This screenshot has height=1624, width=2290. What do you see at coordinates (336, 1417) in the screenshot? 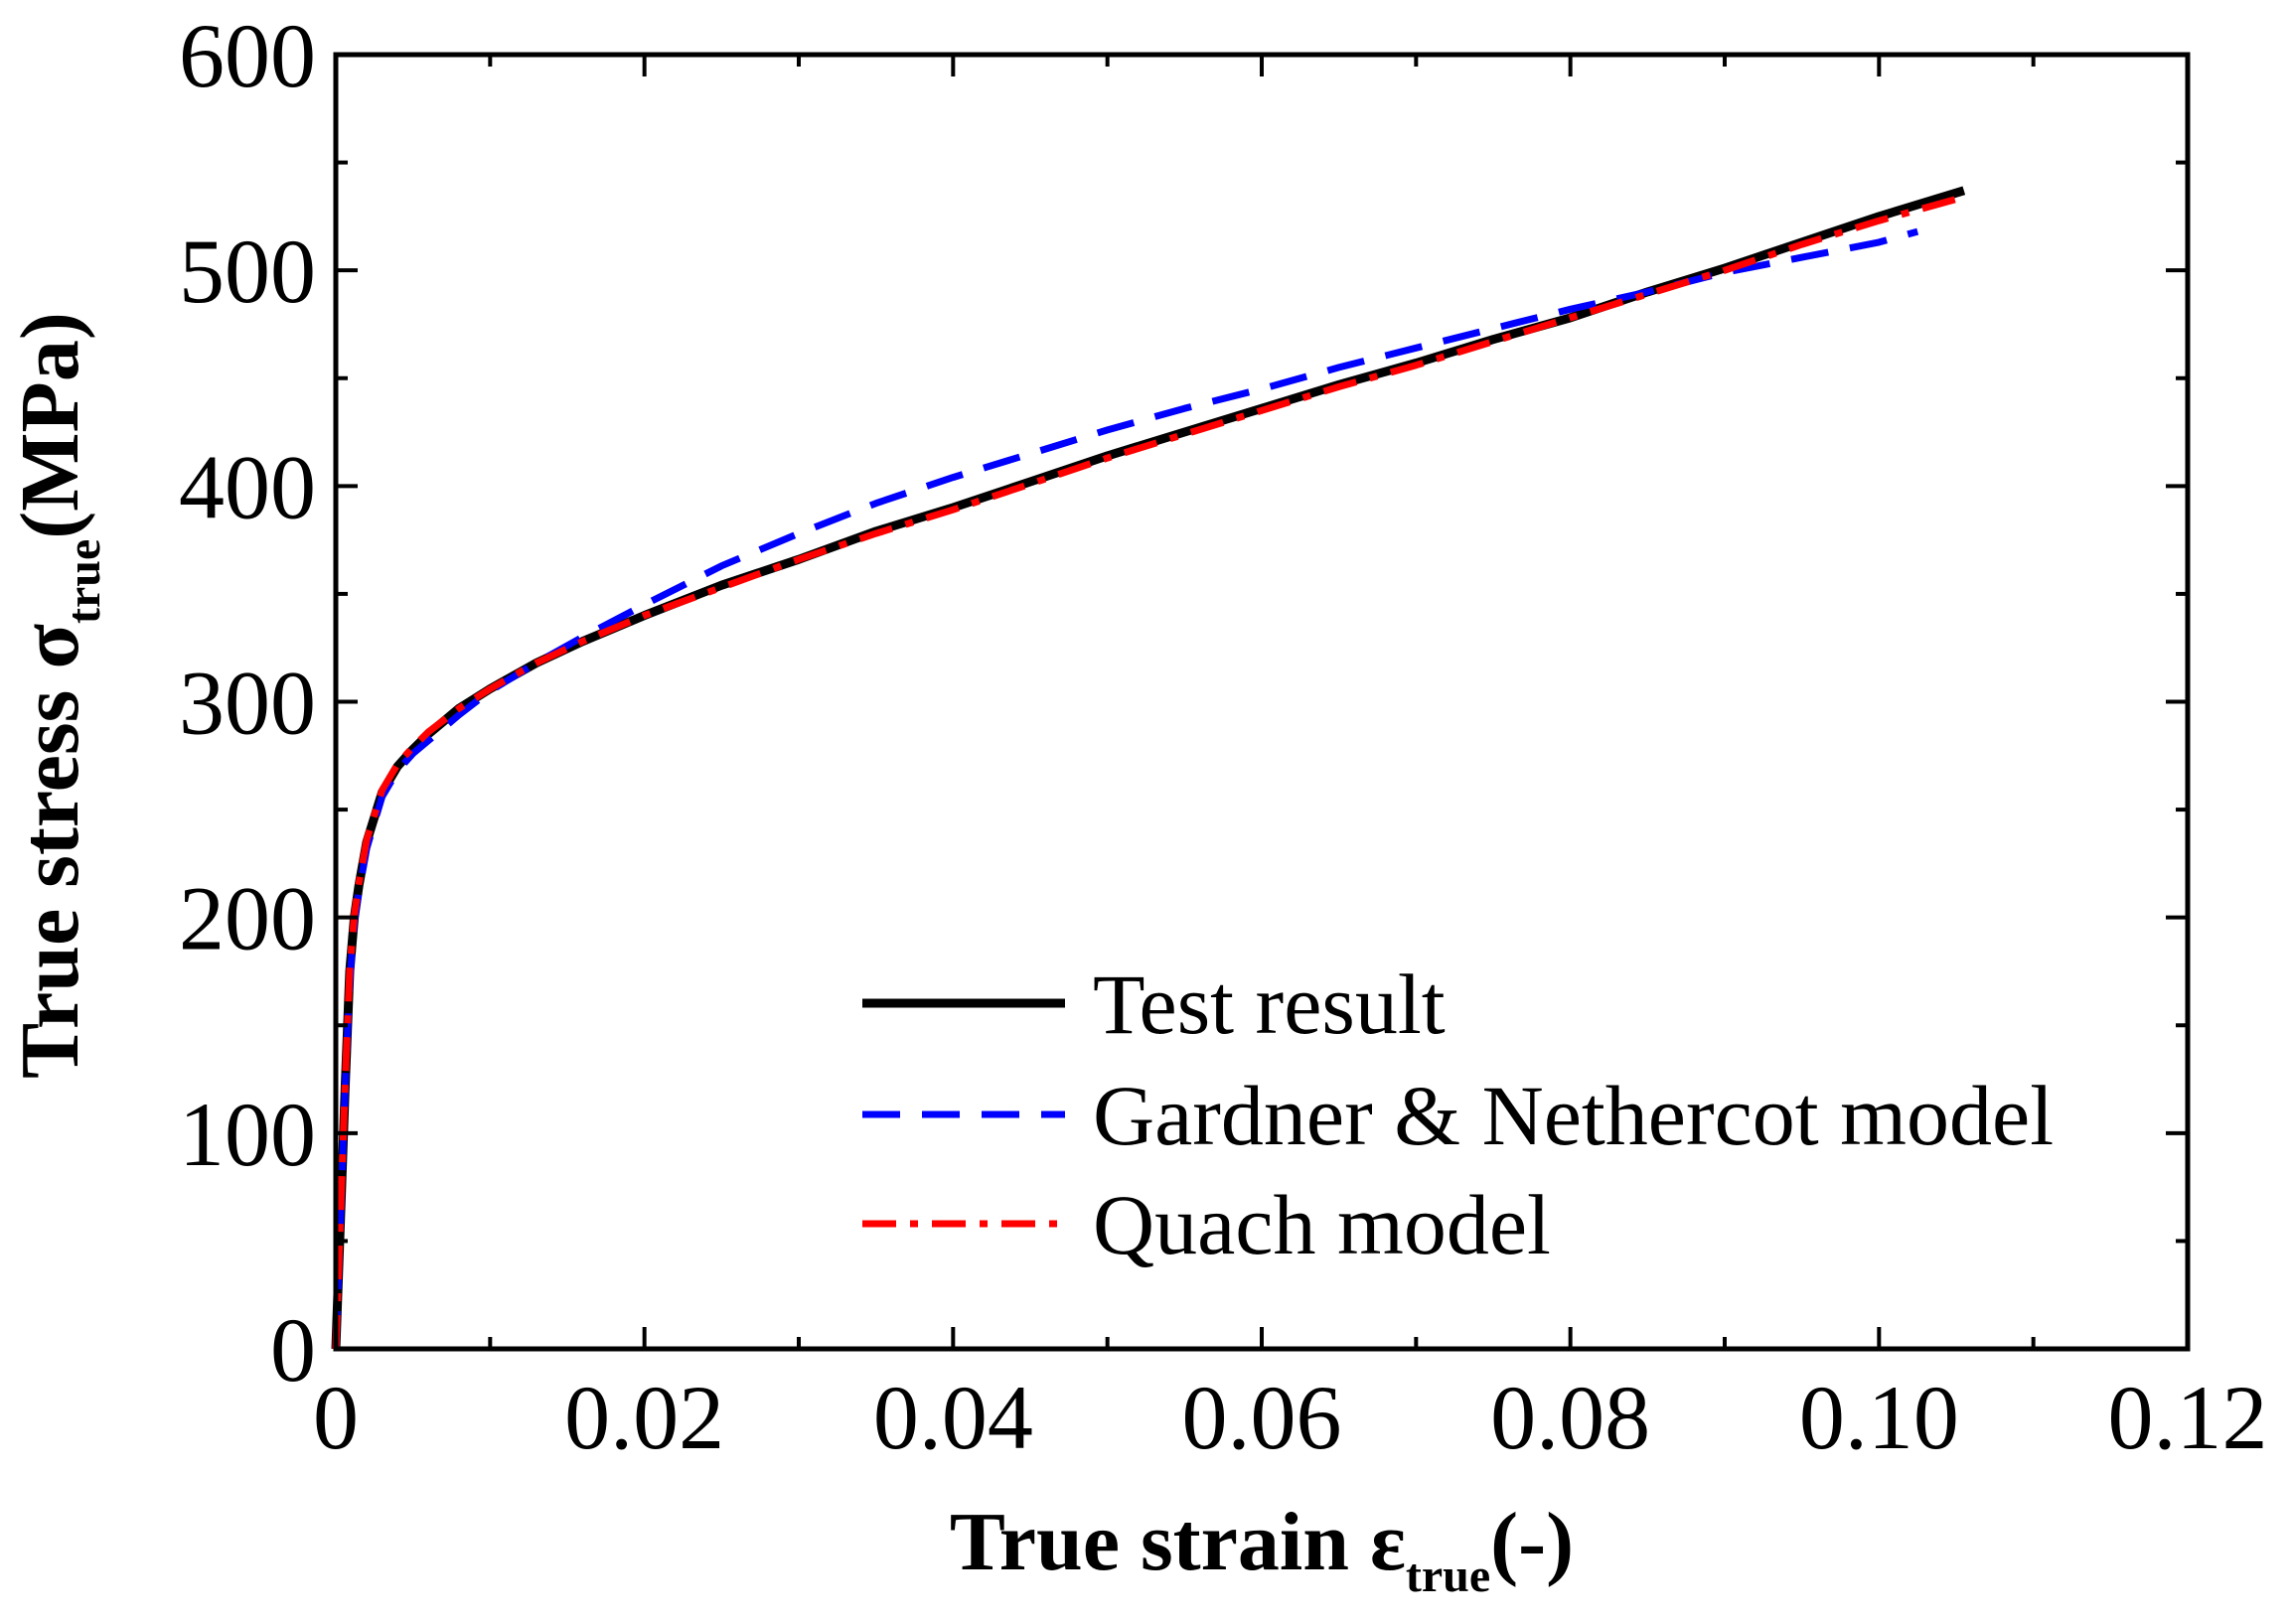
I see `x-tick-label: 0` at bounding box center [336, 1417].